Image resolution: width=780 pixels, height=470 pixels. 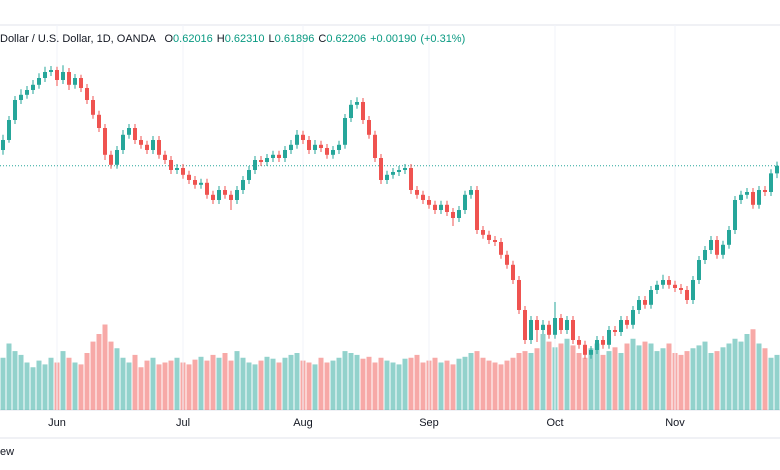 I want to click on x-tick-label: Jul, so click(x=183, y=423).